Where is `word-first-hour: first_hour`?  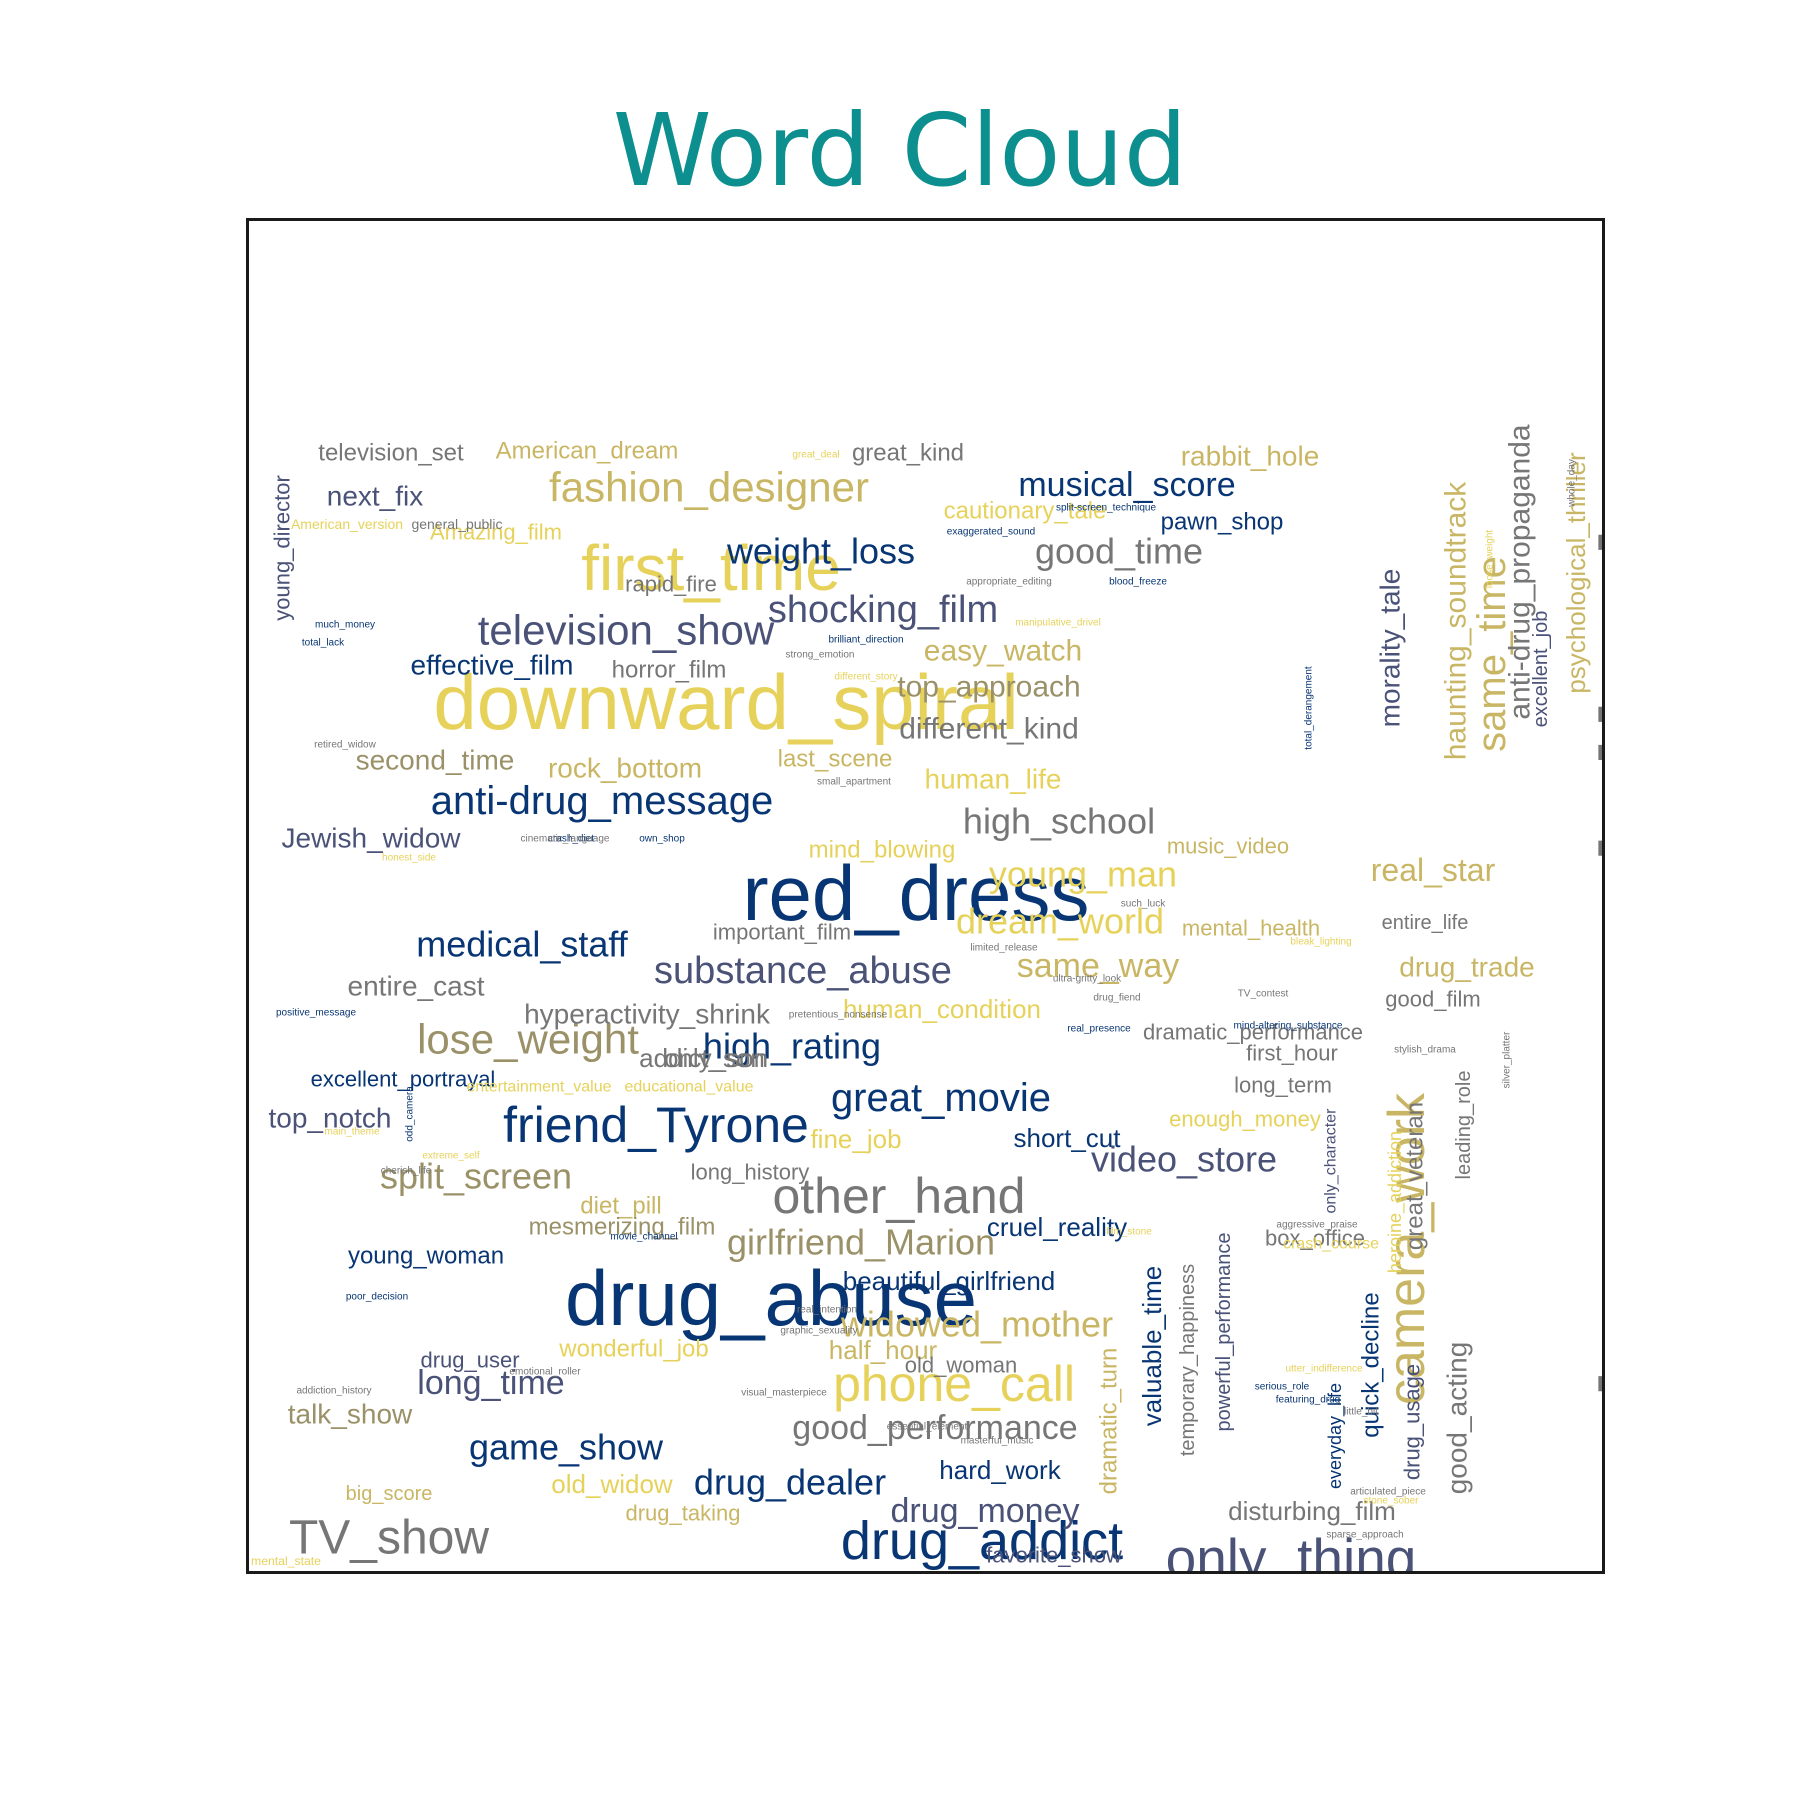 word-first-hour: first_hour is located at coordinates (1292, 1053).